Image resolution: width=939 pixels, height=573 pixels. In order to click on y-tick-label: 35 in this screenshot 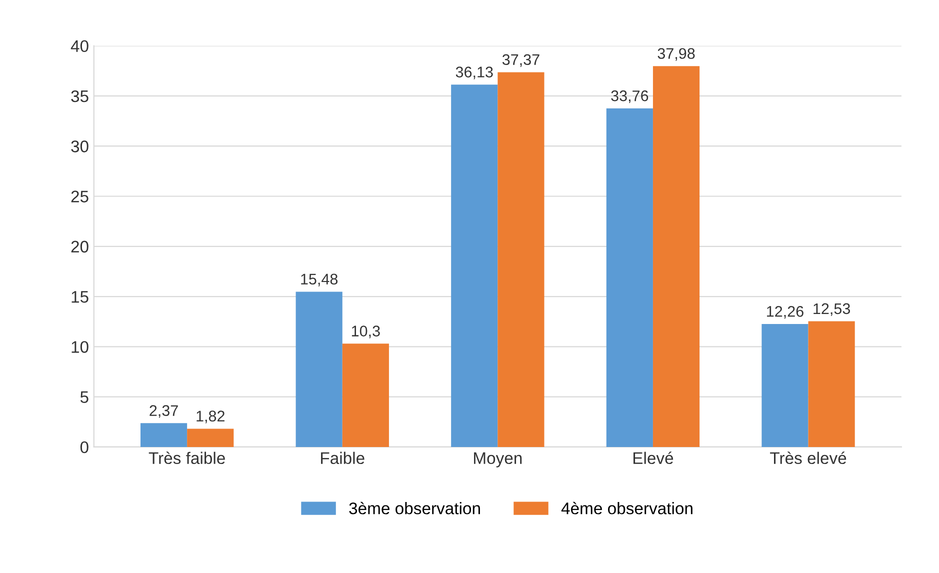, I will do `click(79, 96)`.